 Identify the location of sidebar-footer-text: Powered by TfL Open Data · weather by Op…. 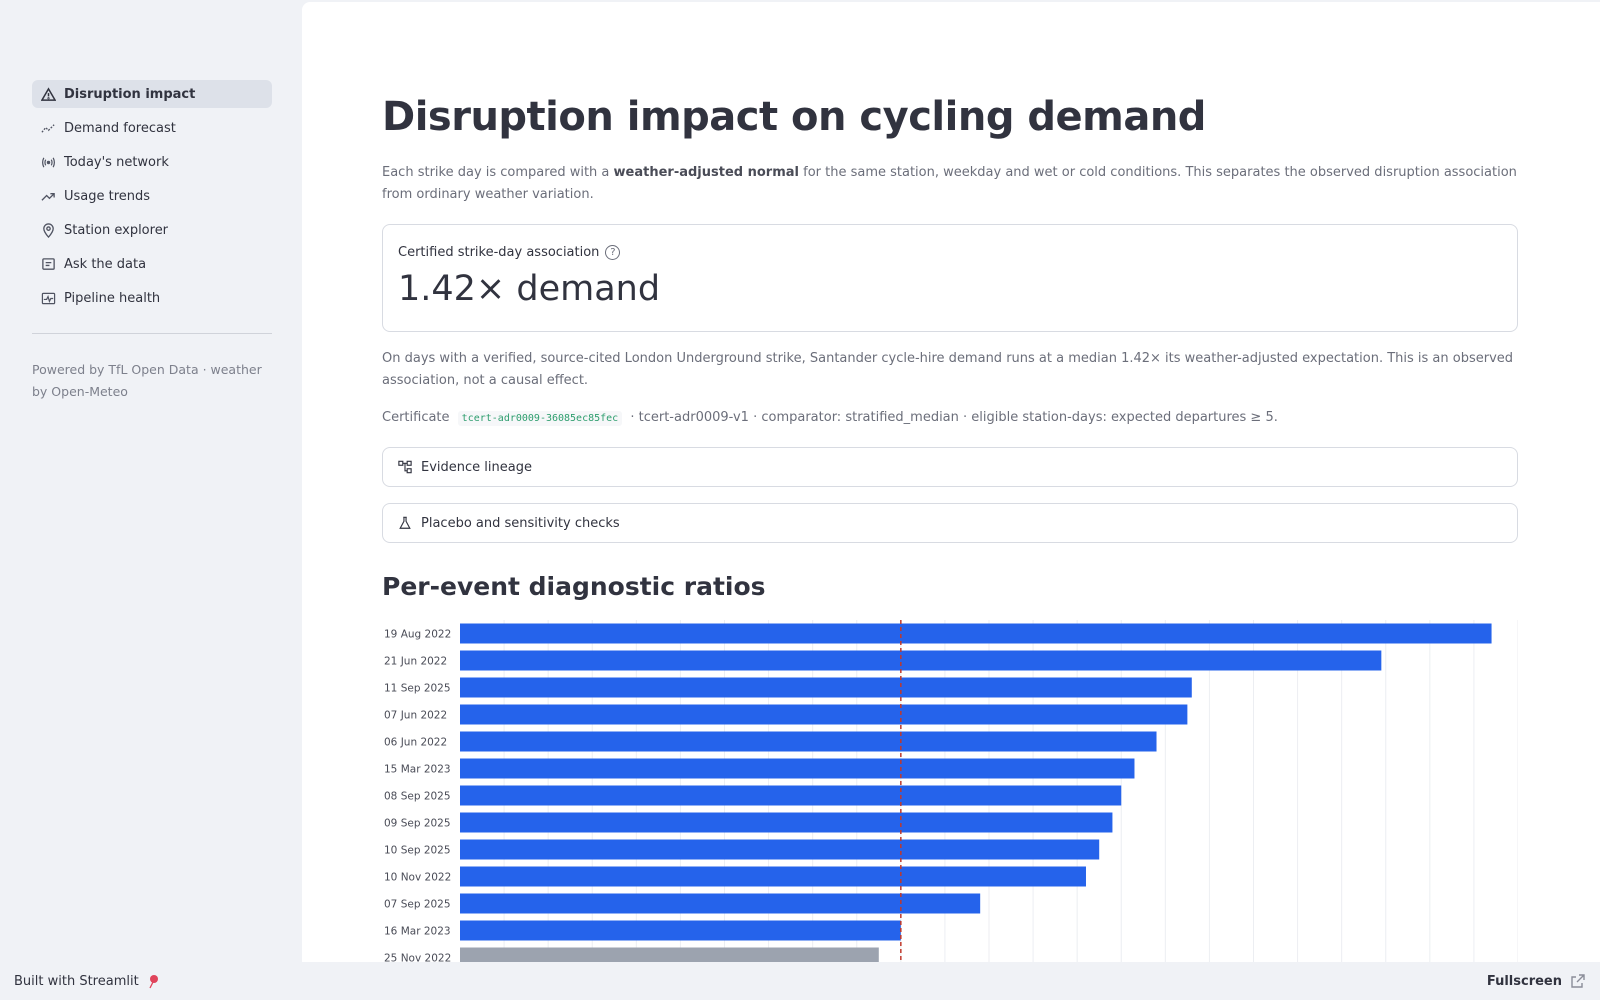
(147, 380).